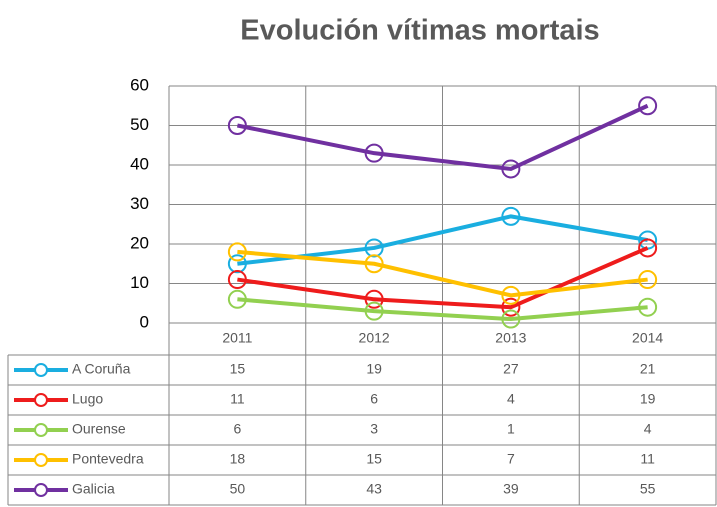 This screenshot has width=717, height=507. What do you see at coordinates (139, 84) in the screenshot?
I see `y-tick-label: 60` at bounding box center [139, 84].